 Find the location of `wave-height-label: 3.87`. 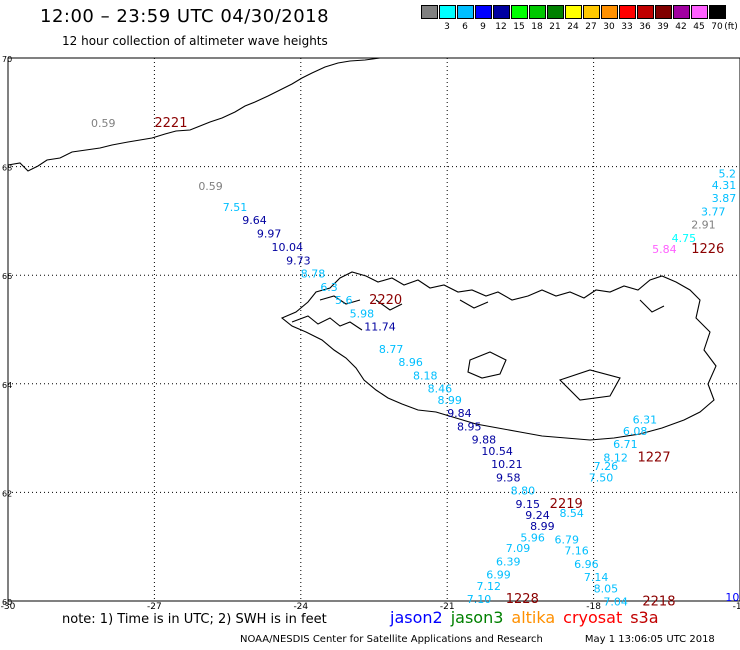

wave-height-label: 3.87 is located at coordinates (724, 198).